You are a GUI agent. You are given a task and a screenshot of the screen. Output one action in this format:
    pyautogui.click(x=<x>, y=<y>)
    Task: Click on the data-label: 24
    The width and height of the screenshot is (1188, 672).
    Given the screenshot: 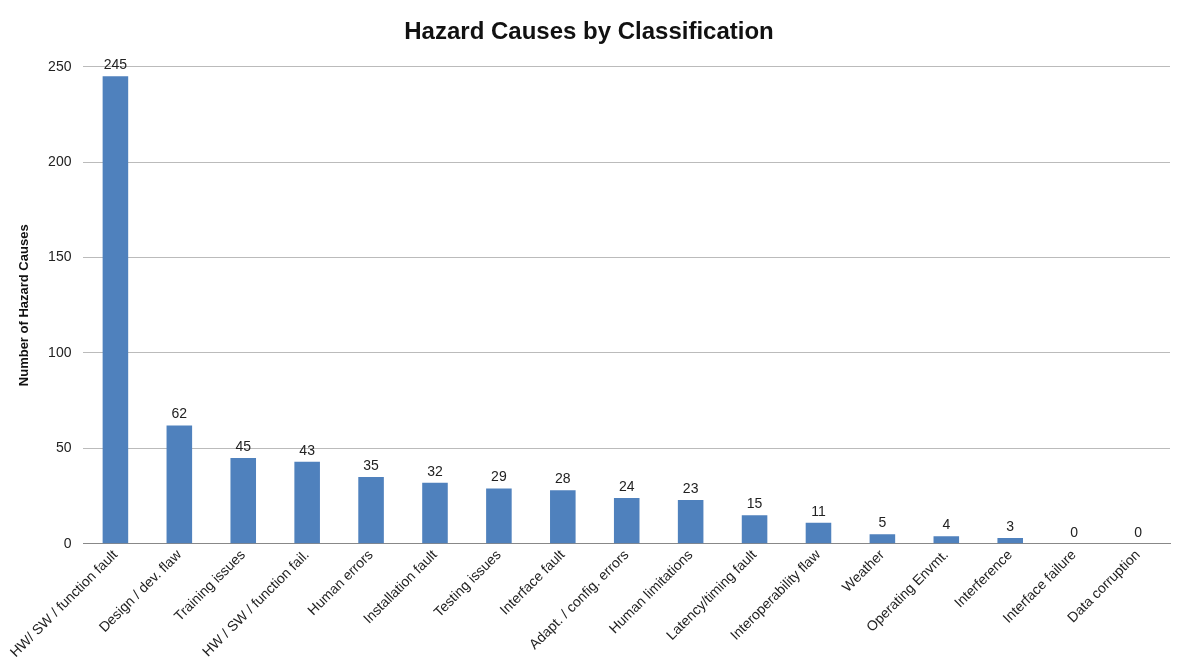 What is the action you would take?
    pyautogui.click(x=626, y=485)
    